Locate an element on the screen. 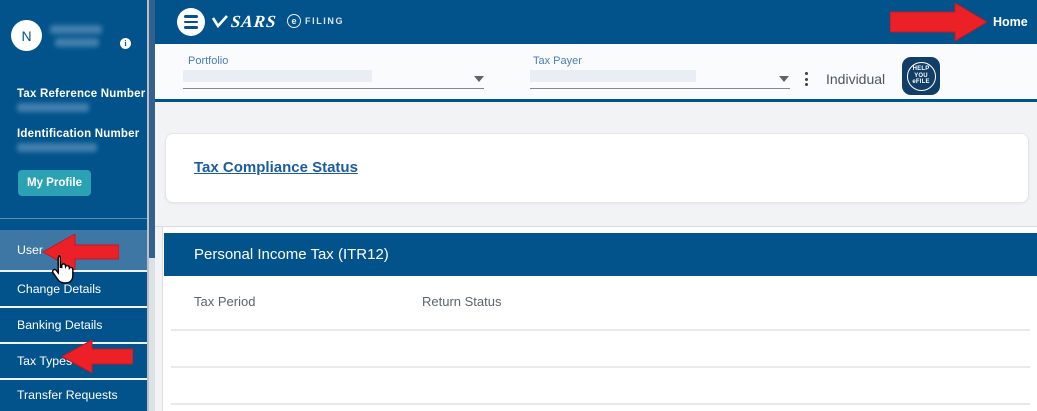 This screenshot has width=1037, height=411. sidebar-item-label: Banking Details is located at coordinates (60, 324).